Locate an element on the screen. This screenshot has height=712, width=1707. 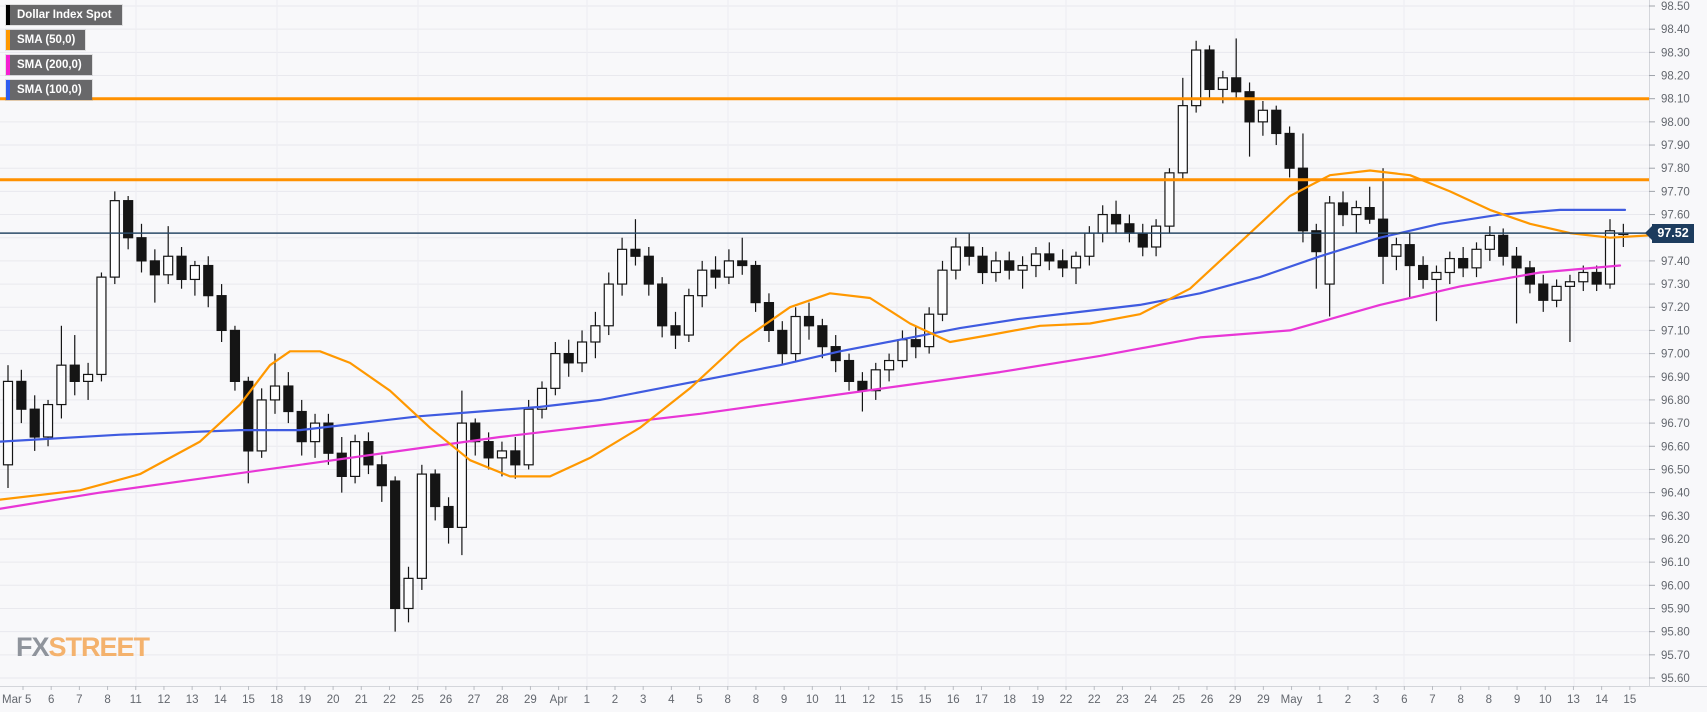
legend-item-label: SMA (100,0) is located at coordinates (49, 90).